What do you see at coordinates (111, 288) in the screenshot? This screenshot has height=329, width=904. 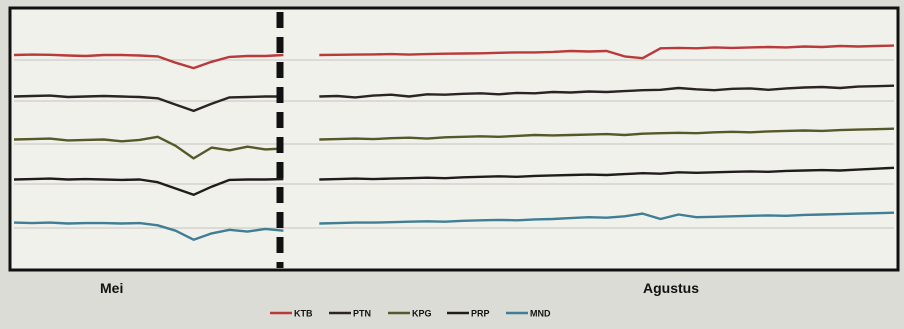 I see `x-label-mei: Mei` at bounding box center [111, 288].